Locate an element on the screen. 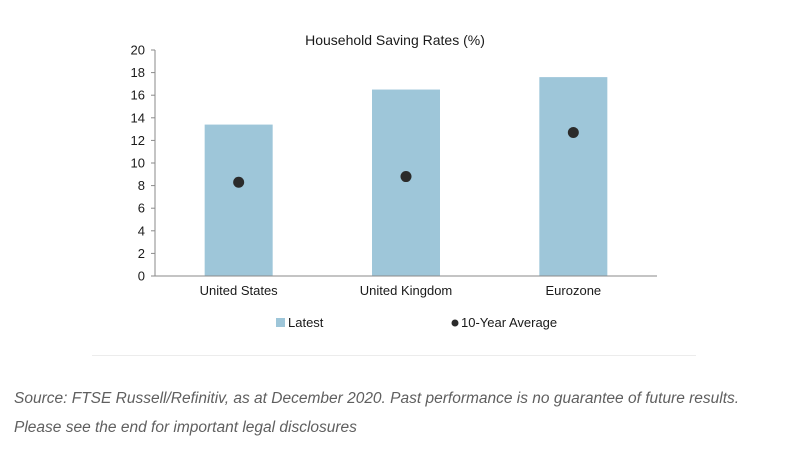  y-tick-label: 12 is located at coordinates (138, 140).